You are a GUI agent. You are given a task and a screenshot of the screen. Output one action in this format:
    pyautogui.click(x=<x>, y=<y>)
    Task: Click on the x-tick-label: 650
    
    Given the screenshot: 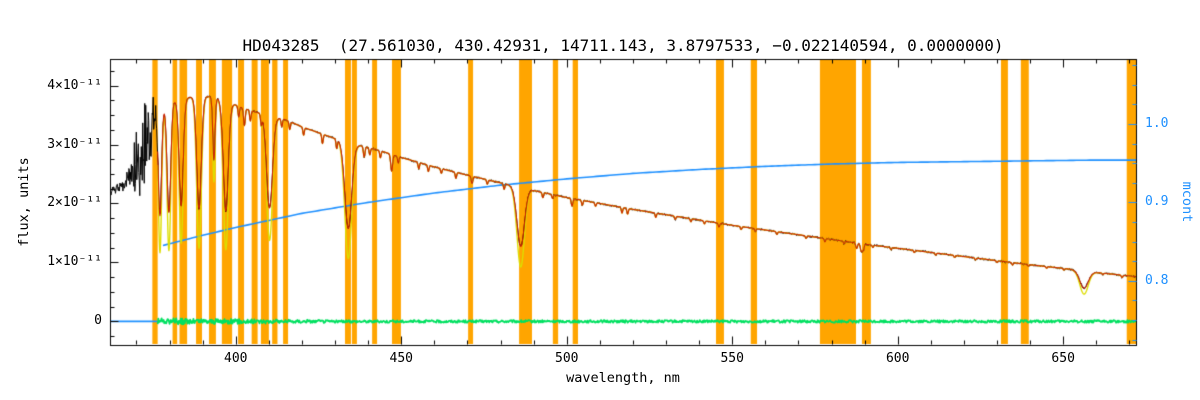 What is the action you would take?
    pyautogui.click(x=1063, y=358)
    